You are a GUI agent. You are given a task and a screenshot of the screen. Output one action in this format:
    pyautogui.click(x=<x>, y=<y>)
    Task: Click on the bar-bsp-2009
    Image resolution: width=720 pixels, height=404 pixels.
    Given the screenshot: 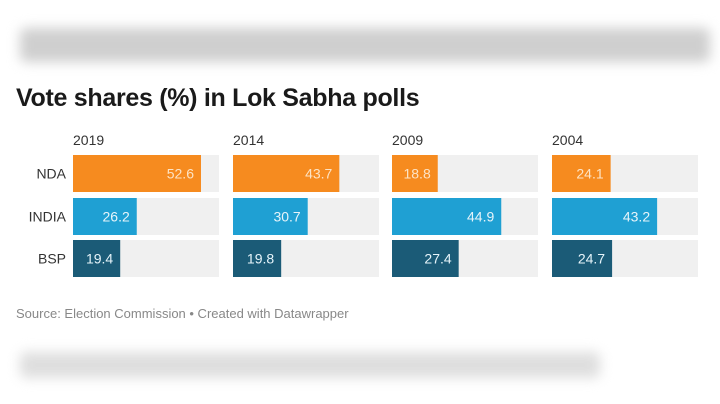 What is the action you would take?
    pyautogui.click(x=425, y=258)
    